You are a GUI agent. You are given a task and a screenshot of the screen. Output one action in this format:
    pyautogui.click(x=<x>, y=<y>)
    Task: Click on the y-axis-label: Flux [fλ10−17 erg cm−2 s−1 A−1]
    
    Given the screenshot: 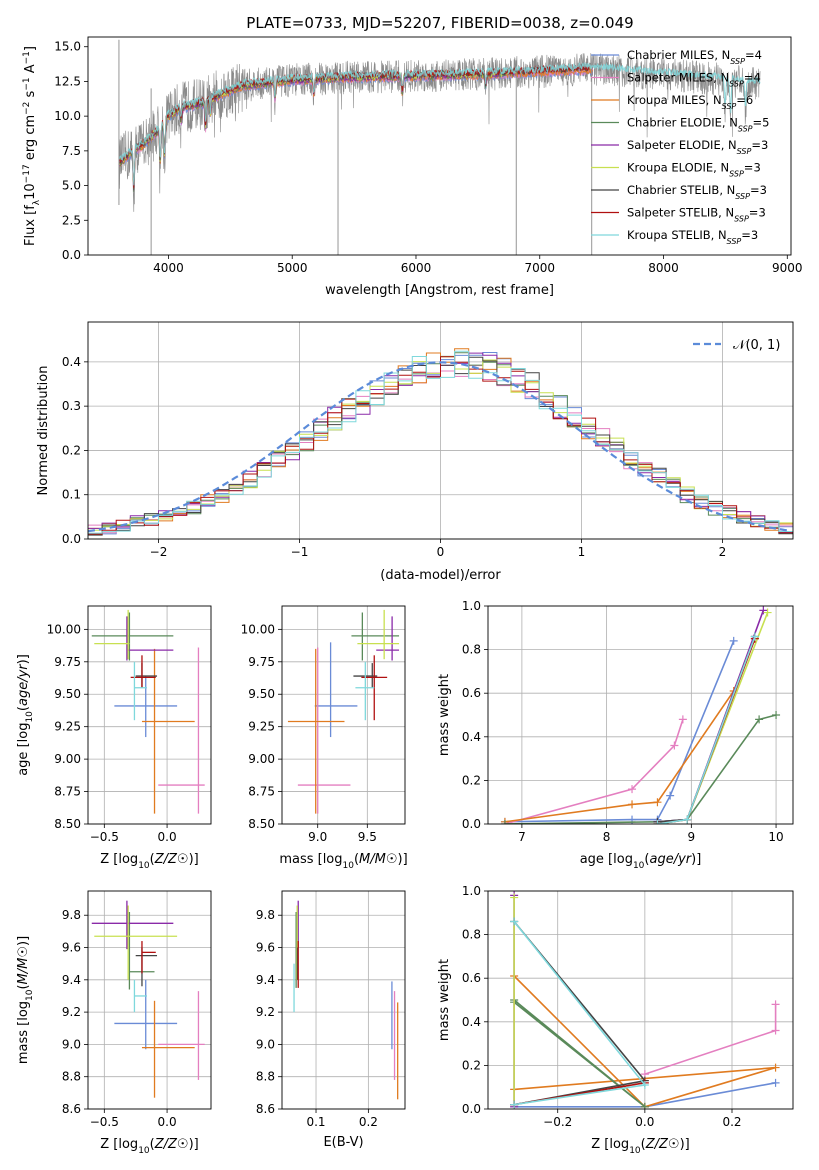 What is the action you would take?
    pyautogui.click(x=32, y=146)
    